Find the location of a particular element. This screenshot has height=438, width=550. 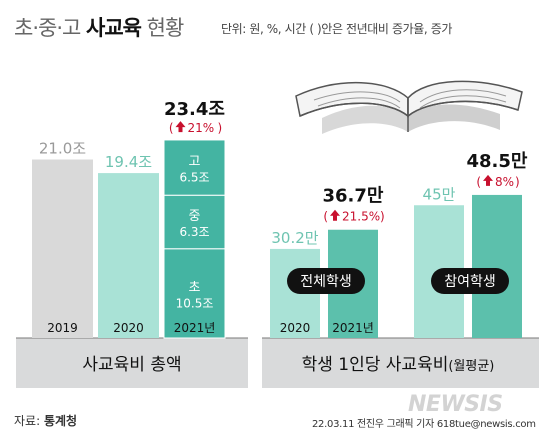

change-badge-total: ( 21% ) is located at coordinates (195, 128).